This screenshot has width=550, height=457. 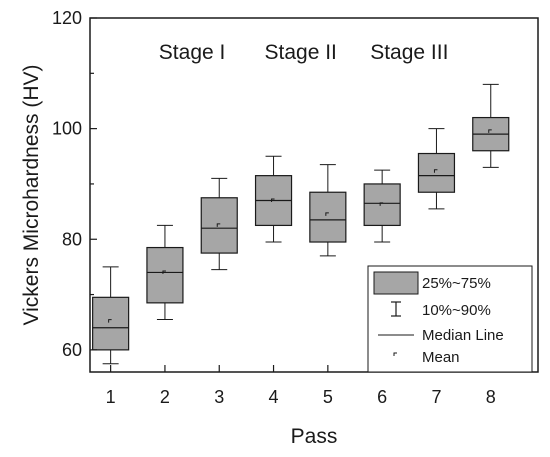 What do you see at coordinates (192, 52) in the screenshot?
I see `stage-label: Stage I` at bounding box center [192, 52].